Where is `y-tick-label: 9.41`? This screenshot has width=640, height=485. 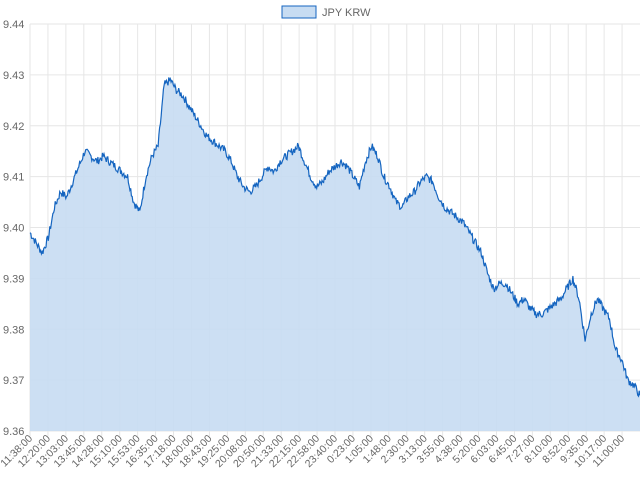 y-tick-label: 9.41 is located at coordinates (13, 178).